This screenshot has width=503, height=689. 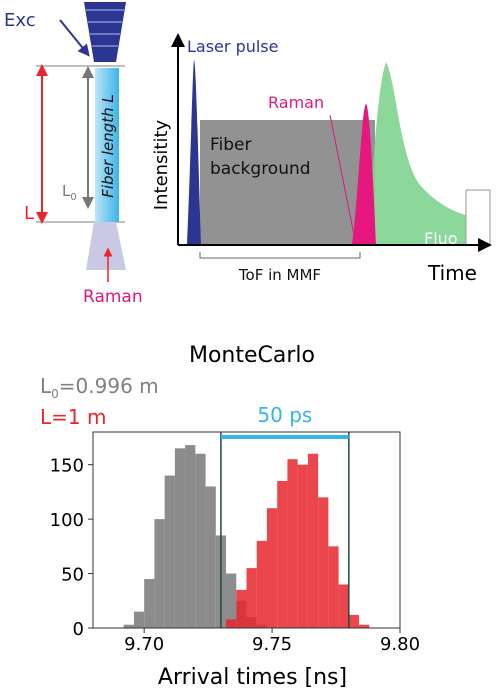 What do you see at coordinates (296, 102) in the screenshot?
I see `raman-peak-label: Raman` at bounding box center [296, 102].